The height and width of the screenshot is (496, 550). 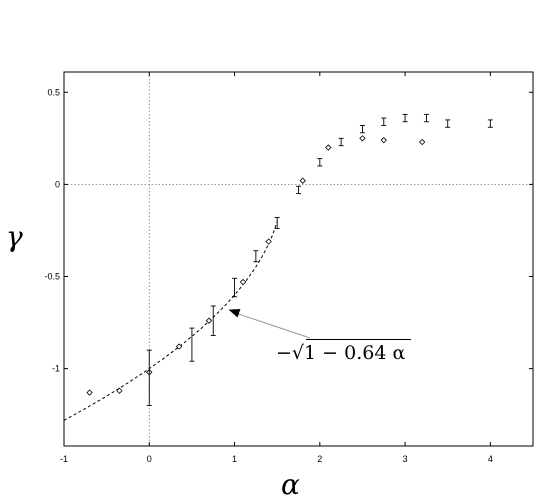 I want to click on annotation-arrow-line, so click(x=272, y=325).